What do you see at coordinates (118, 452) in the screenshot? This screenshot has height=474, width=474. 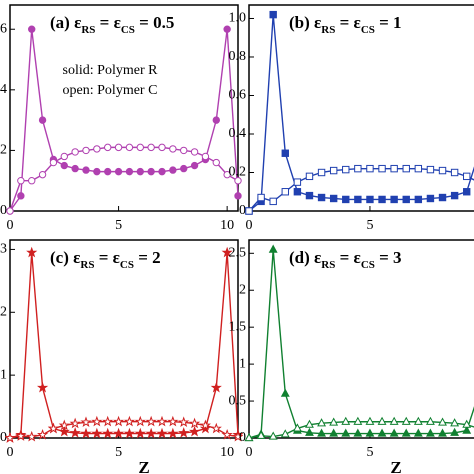 I see `x-tick-label: 5` at bounding box center [118, 452].